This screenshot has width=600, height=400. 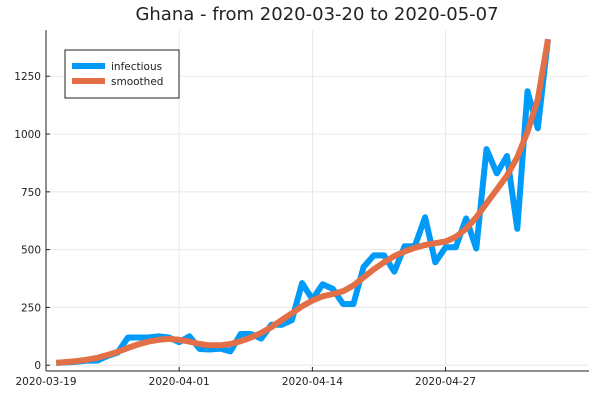 What do you see at coordinates (31, 308) in the screenshot?
I see `y-tick-label: 250` at bounding box center [31, 308].